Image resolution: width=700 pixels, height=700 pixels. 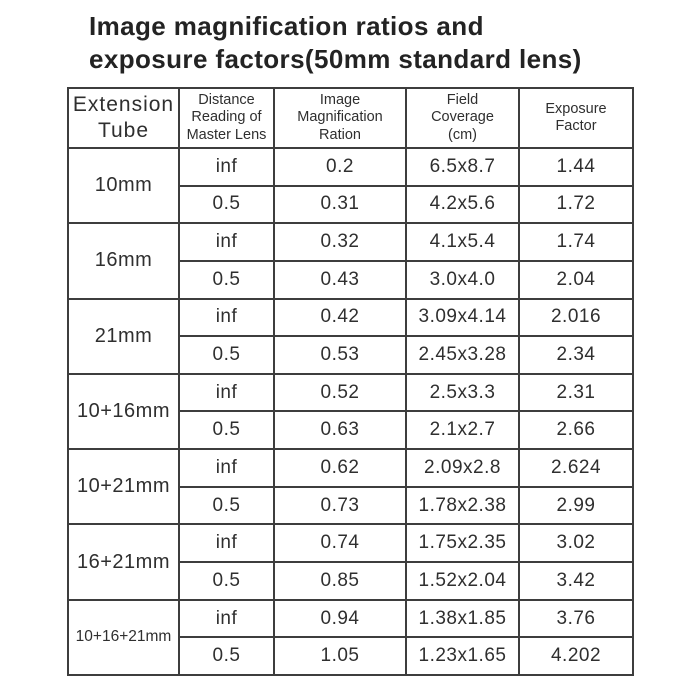 I want to click on coverage-cell: 4.1x5.4, so click(x=462, y=242).